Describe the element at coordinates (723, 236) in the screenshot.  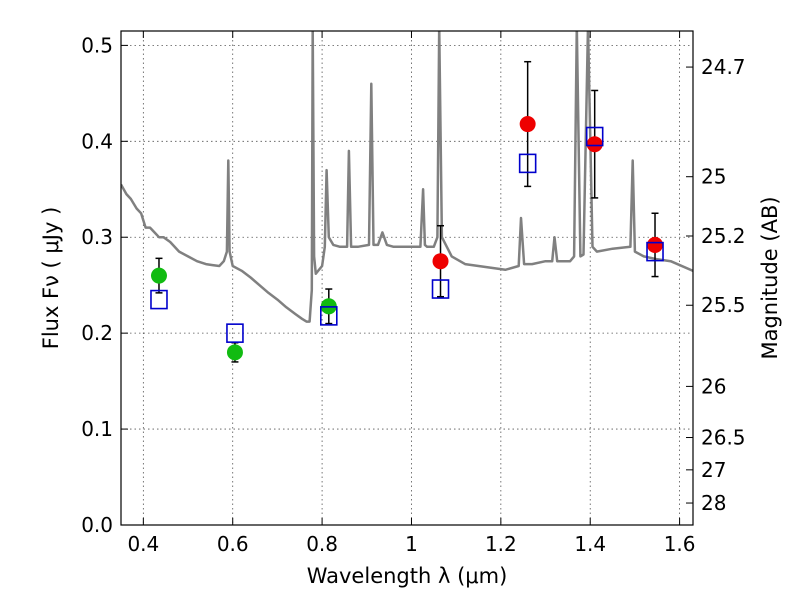
I see `right-tick-label: 25.2` at that location.